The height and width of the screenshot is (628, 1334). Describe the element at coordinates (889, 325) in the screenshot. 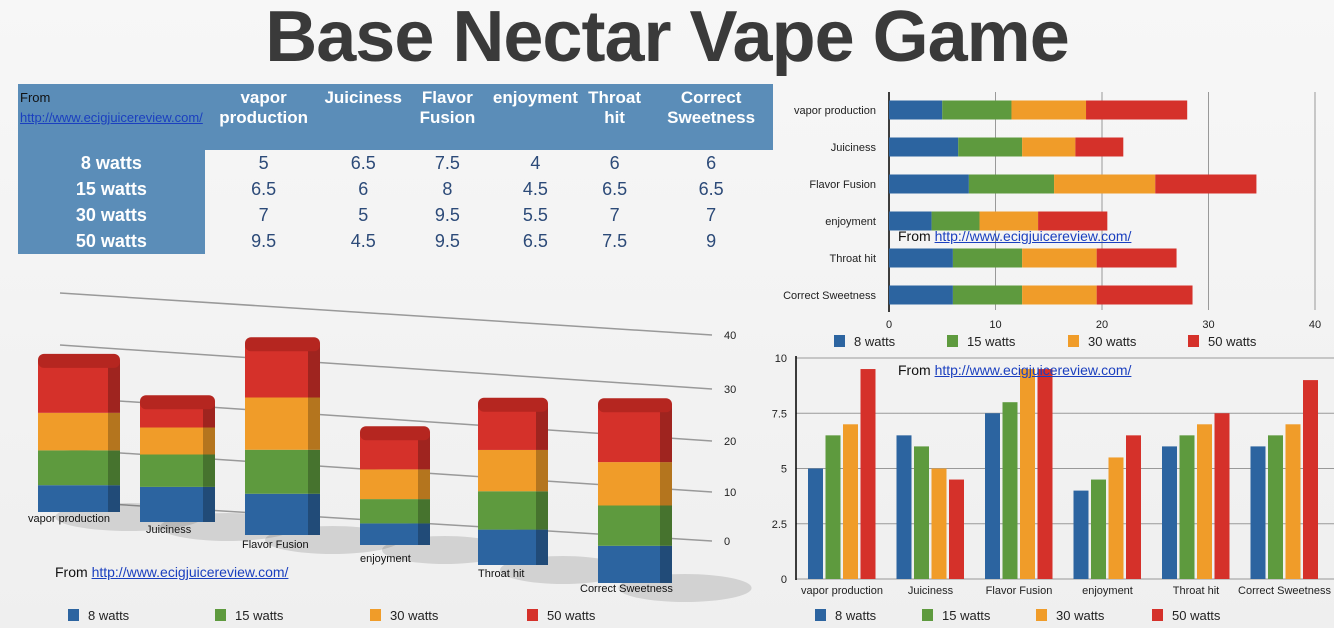

I see `x-tick-label: 0` at that location.